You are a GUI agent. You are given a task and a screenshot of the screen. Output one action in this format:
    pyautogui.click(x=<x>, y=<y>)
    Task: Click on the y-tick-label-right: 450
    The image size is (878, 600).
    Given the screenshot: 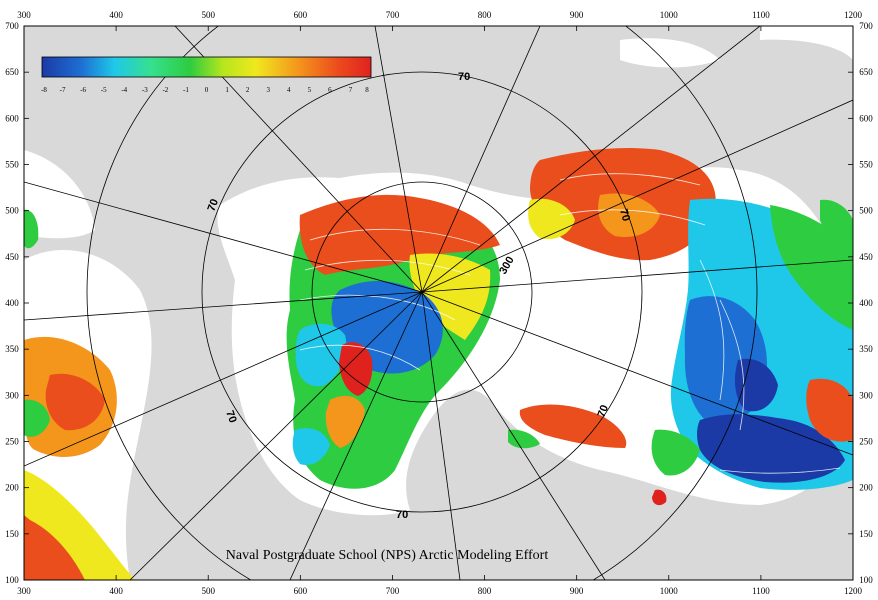 What is the action you would take?
    pyautogui.click(x=866, y=257)
    